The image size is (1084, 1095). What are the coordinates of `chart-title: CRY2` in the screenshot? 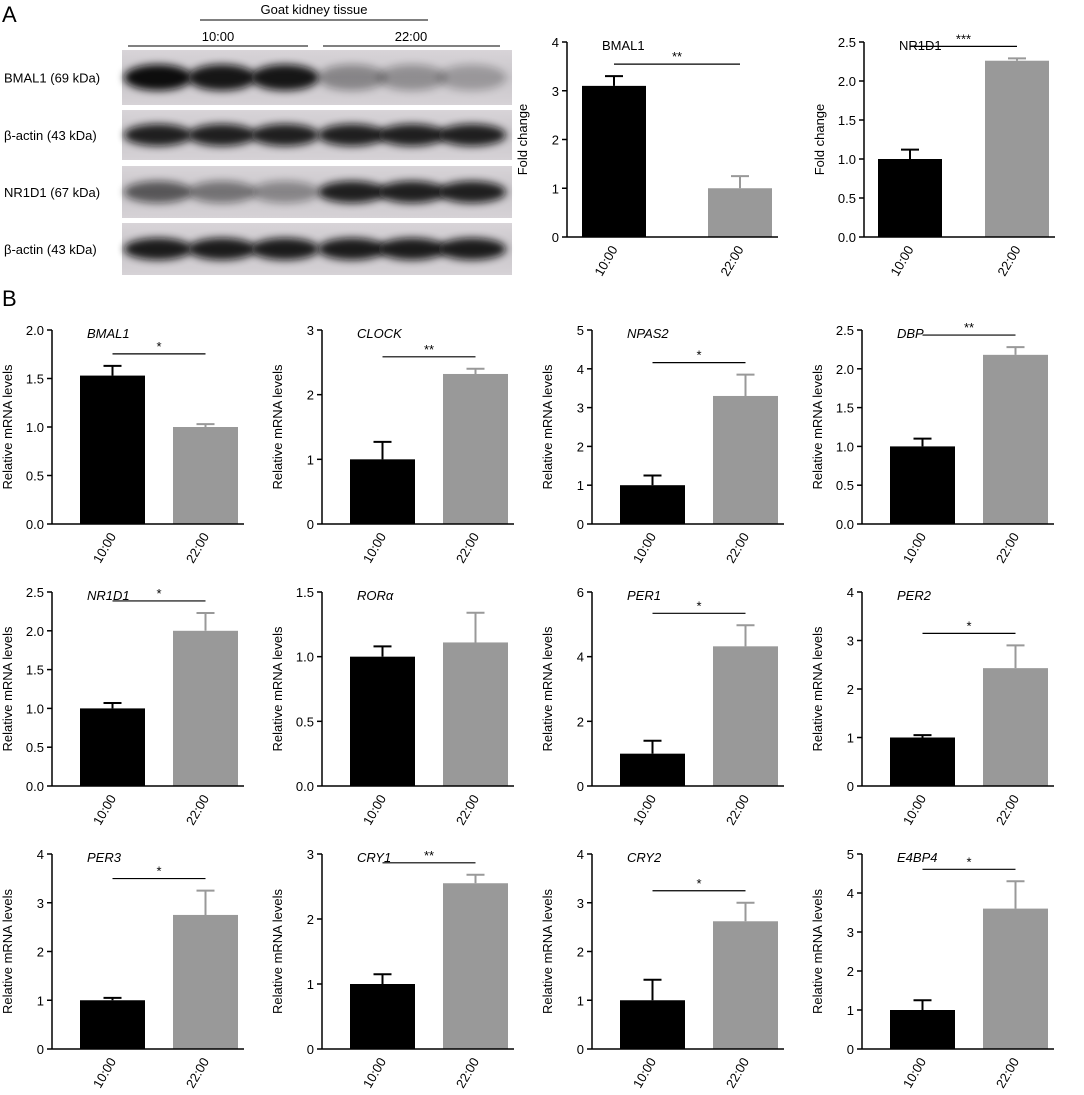 It's located at (644, 857).